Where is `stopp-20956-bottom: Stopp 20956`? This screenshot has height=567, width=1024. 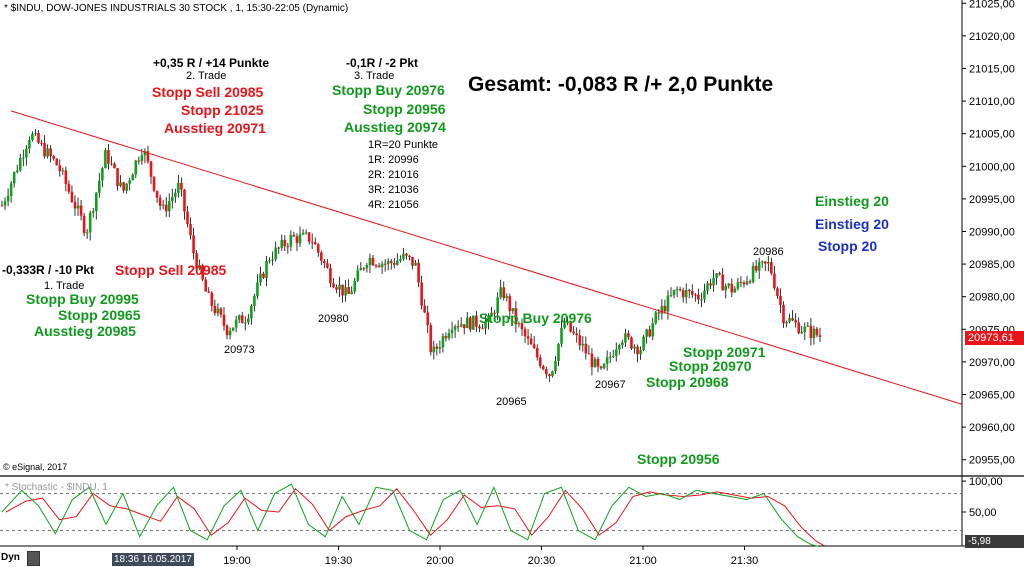
stopp-20956-bottom: Stopp 20956 is located at coordinates (678, 459).